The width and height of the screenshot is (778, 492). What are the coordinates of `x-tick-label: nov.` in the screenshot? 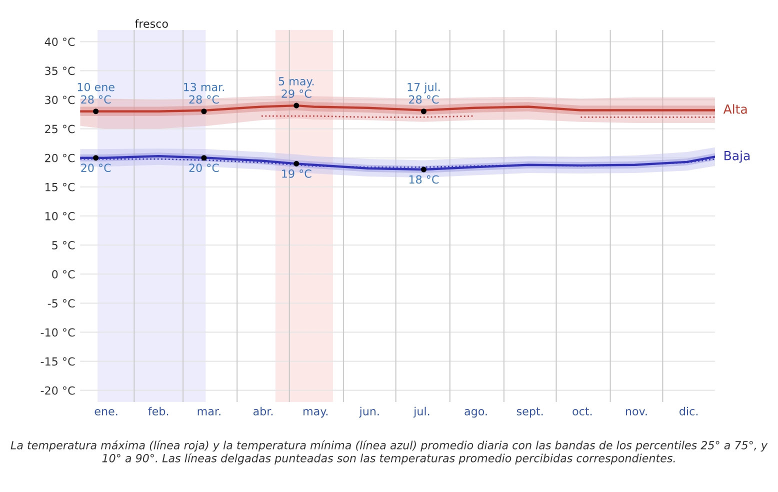 It's located at (636, 412).